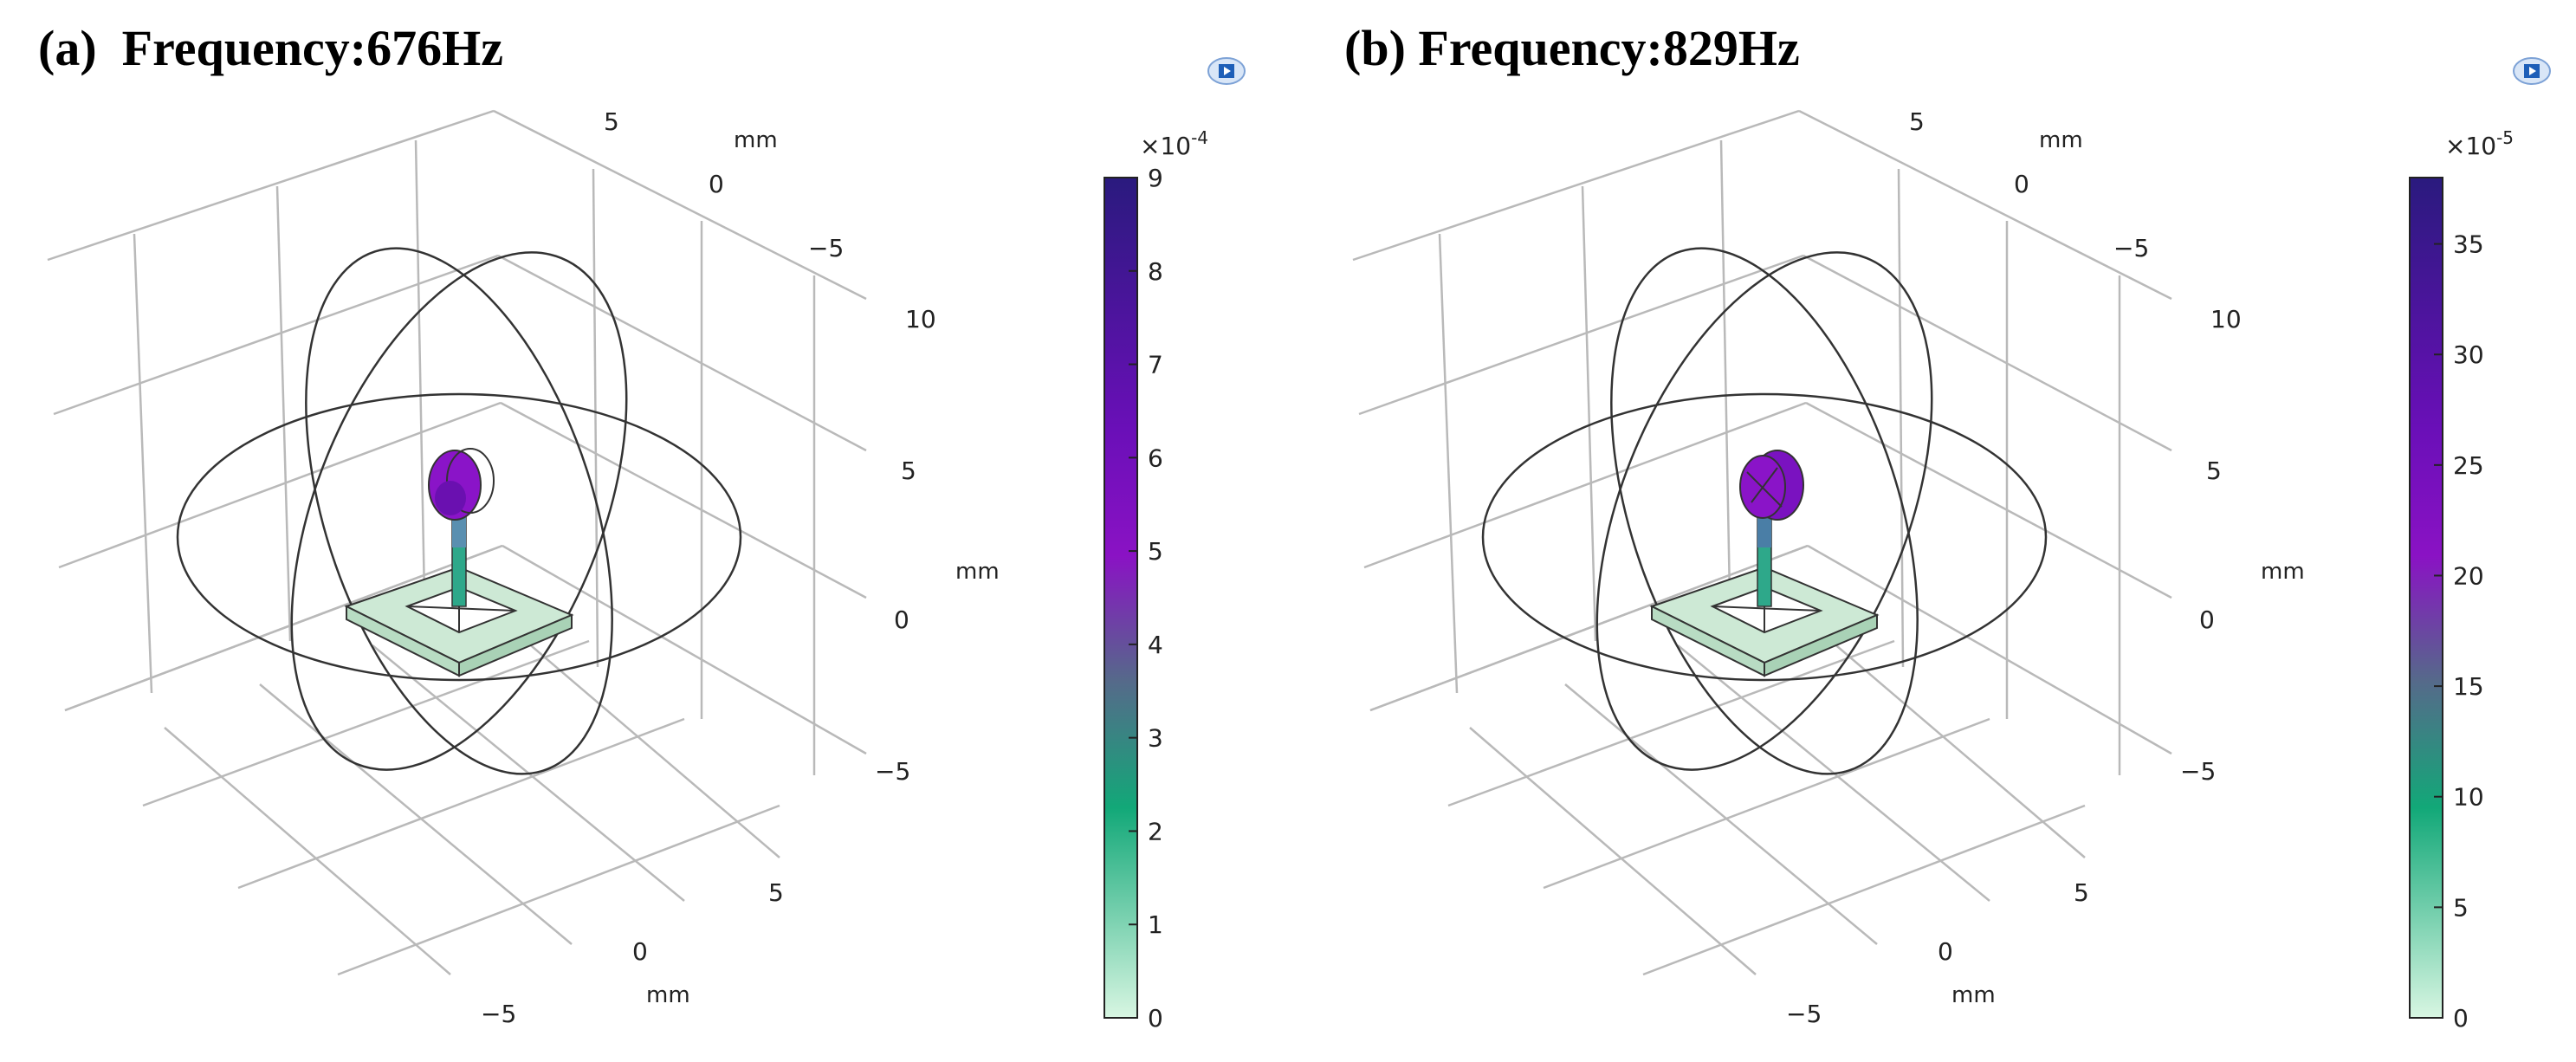 The height and width of the screenshot is (1062, 2576). What do you see at coordinates (1155, 365) in the screenshot?
I see `colorbar-tick-label: 7` at bounding box center [1155, 365].